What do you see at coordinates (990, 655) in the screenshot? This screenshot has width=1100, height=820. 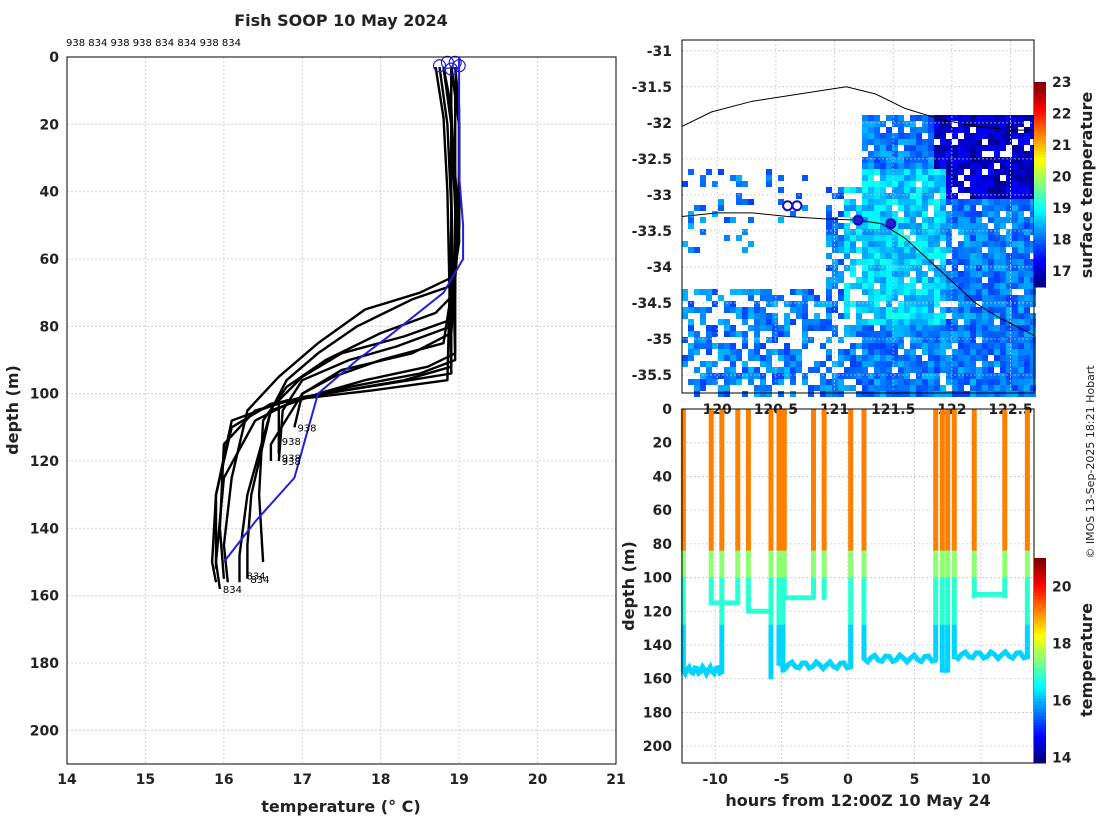 I see `cast-bottom-trace` at bounding box center [990, 655].